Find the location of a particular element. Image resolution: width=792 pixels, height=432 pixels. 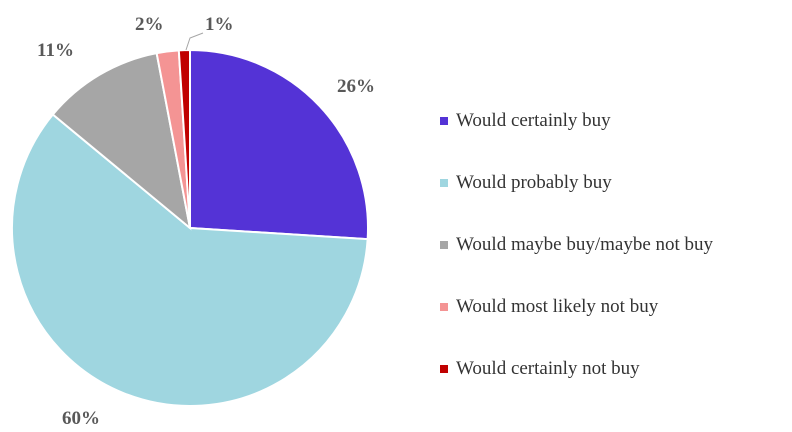

leader-lines is located at coordinates (194, 41).